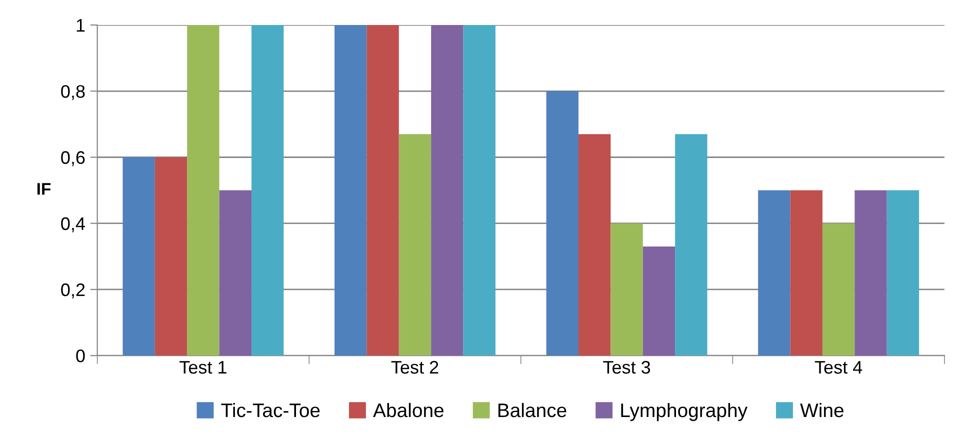  What do you see at coordinates (73, 290) in the screenshot?
I see `y-tick-label: 0,2` at bounding box center [73, 290].